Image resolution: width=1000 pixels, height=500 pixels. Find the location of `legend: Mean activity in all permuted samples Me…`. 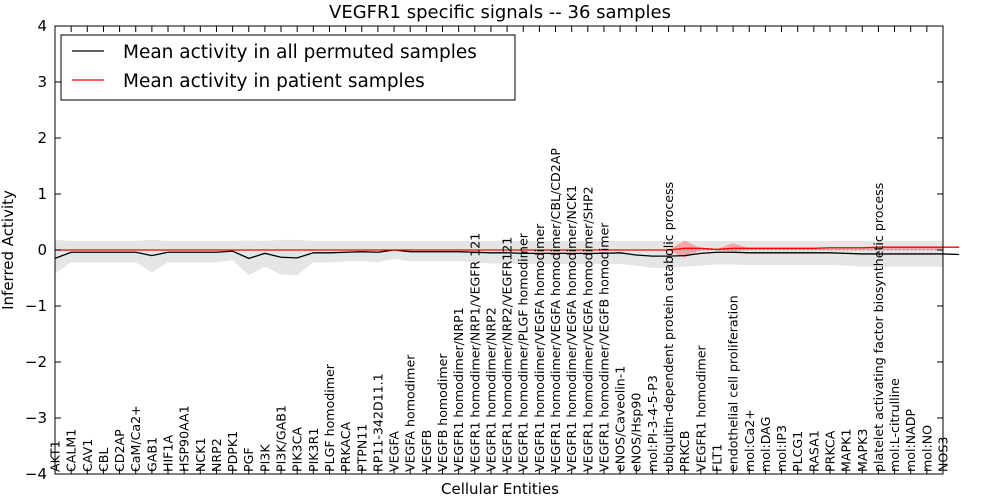

legend: Mean activity in all permuted samples Me… is located at coordinates (288, 67).